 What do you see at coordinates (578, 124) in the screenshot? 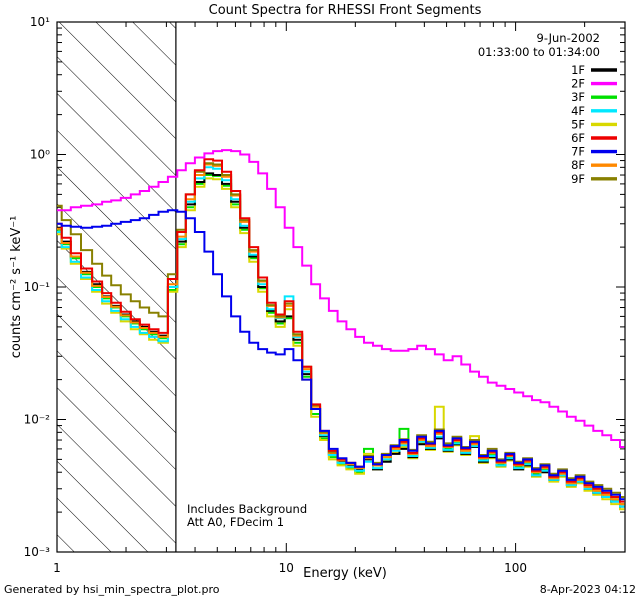
I see `legend-label-5f: 5F` at bounding box center [578, 124].